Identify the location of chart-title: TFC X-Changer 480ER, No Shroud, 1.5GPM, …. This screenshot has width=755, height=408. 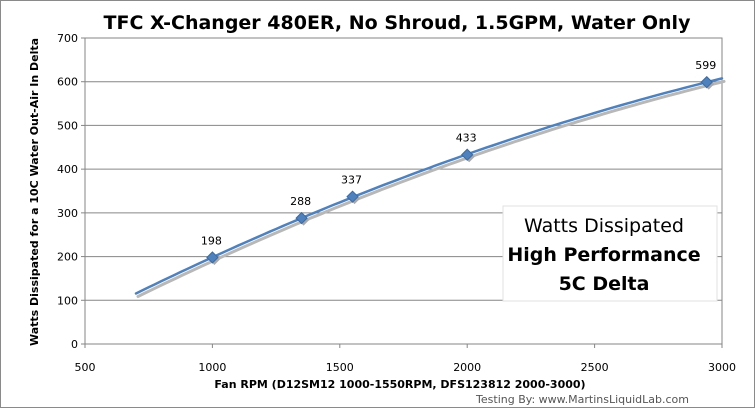
(398, 23).